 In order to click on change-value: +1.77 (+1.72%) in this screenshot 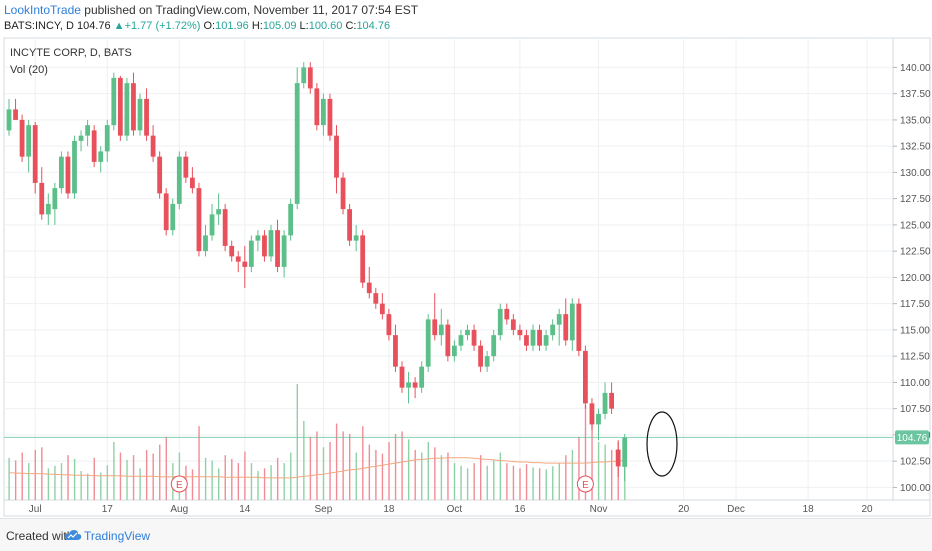, I will do `click(162, 26)`.